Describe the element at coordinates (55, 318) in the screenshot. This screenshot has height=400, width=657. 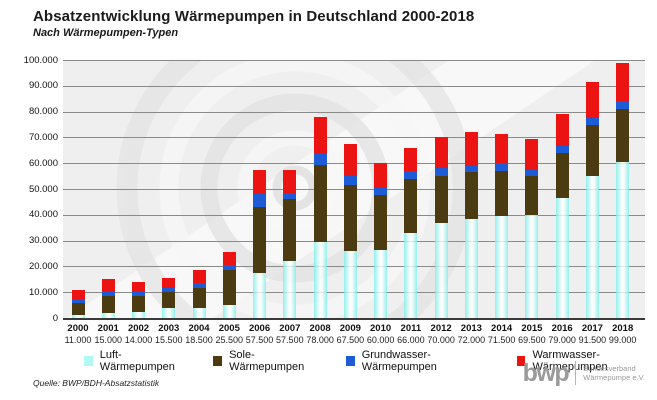
I see `y-axis-tick-label: 0` at that location.